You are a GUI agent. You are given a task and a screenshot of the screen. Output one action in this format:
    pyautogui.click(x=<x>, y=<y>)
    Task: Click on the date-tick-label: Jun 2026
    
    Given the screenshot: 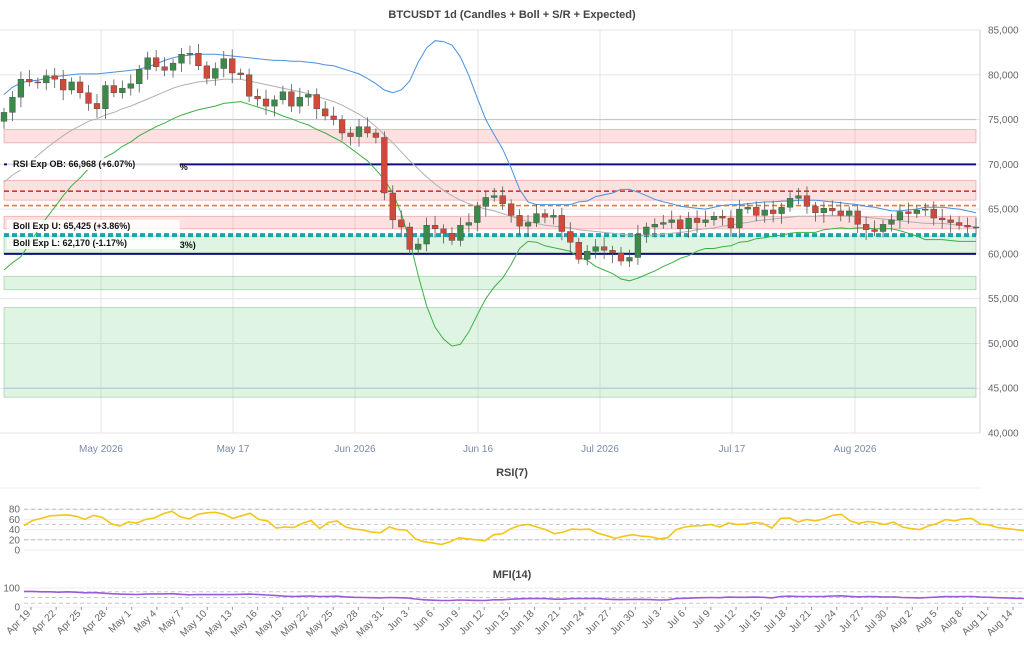 What is the action you would take?
    pyautogui.click(x=355, y=449)
    